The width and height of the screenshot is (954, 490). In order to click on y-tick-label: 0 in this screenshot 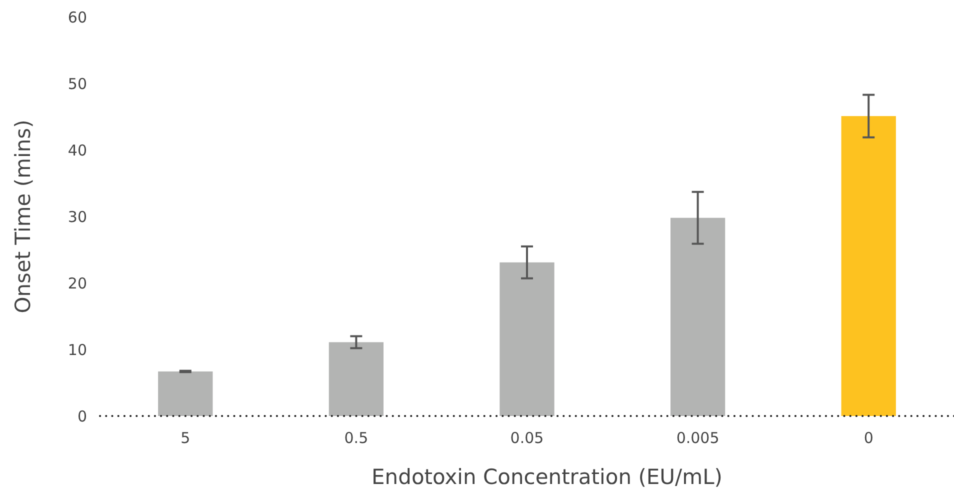, I will do `click(82, 416)`.